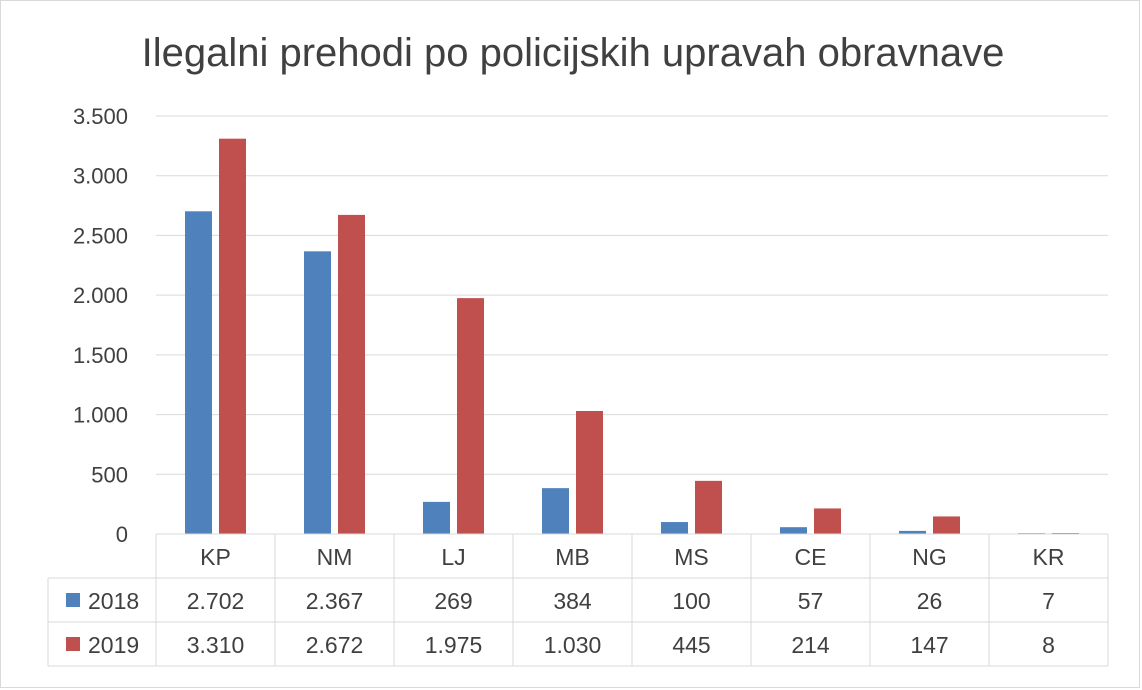 The height and width of the screenshot is (690, 1142). Describe the element at coordinates (929, 645) in the screenshot. I see `data-label-2019-ng: 147` at that location.